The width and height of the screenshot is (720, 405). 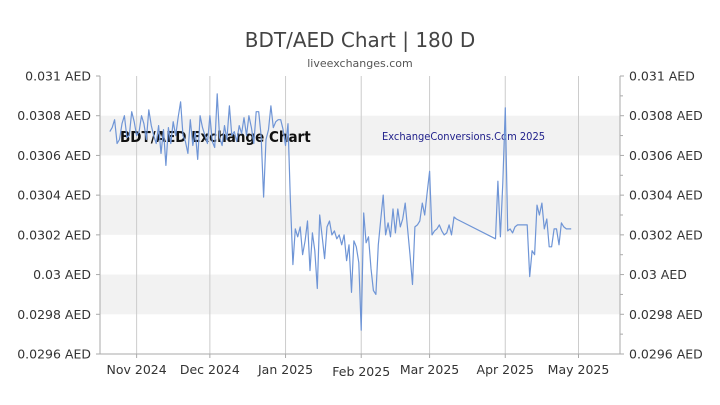 I want to click on grid-band, so click(x=360, y=215).